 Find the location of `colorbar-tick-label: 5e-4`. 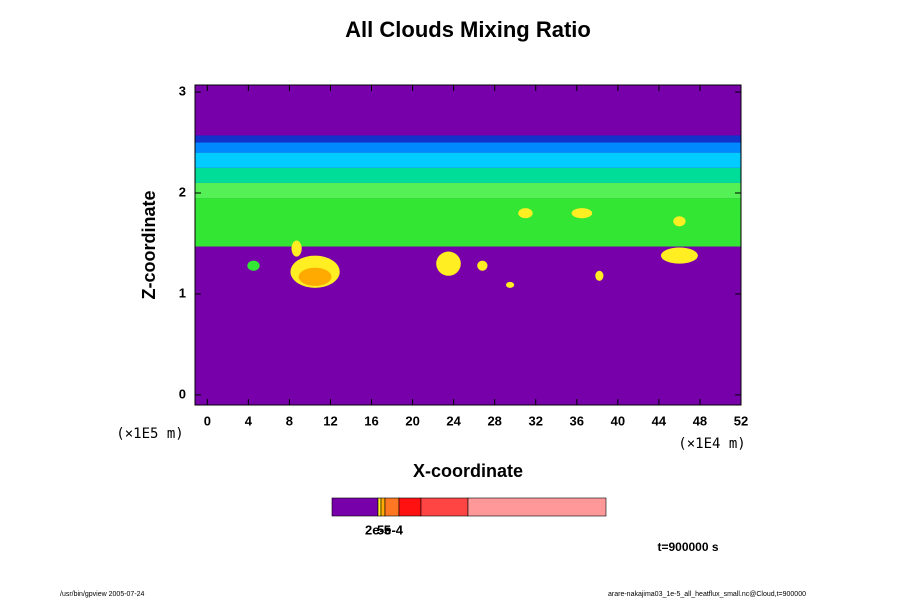

colorbar-tick-label: 5e-4 is located at coordinates (390, 529).